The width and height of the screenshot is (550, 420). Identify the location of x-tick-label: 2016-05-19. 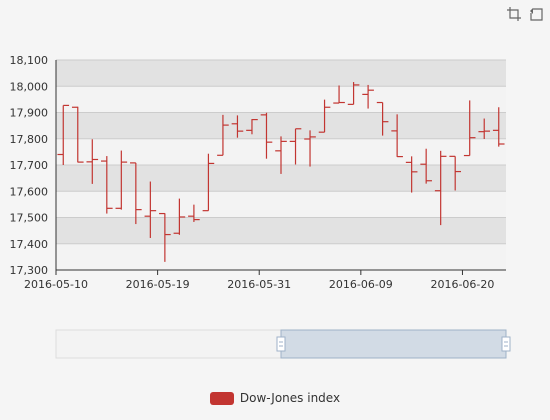
(158, 284).